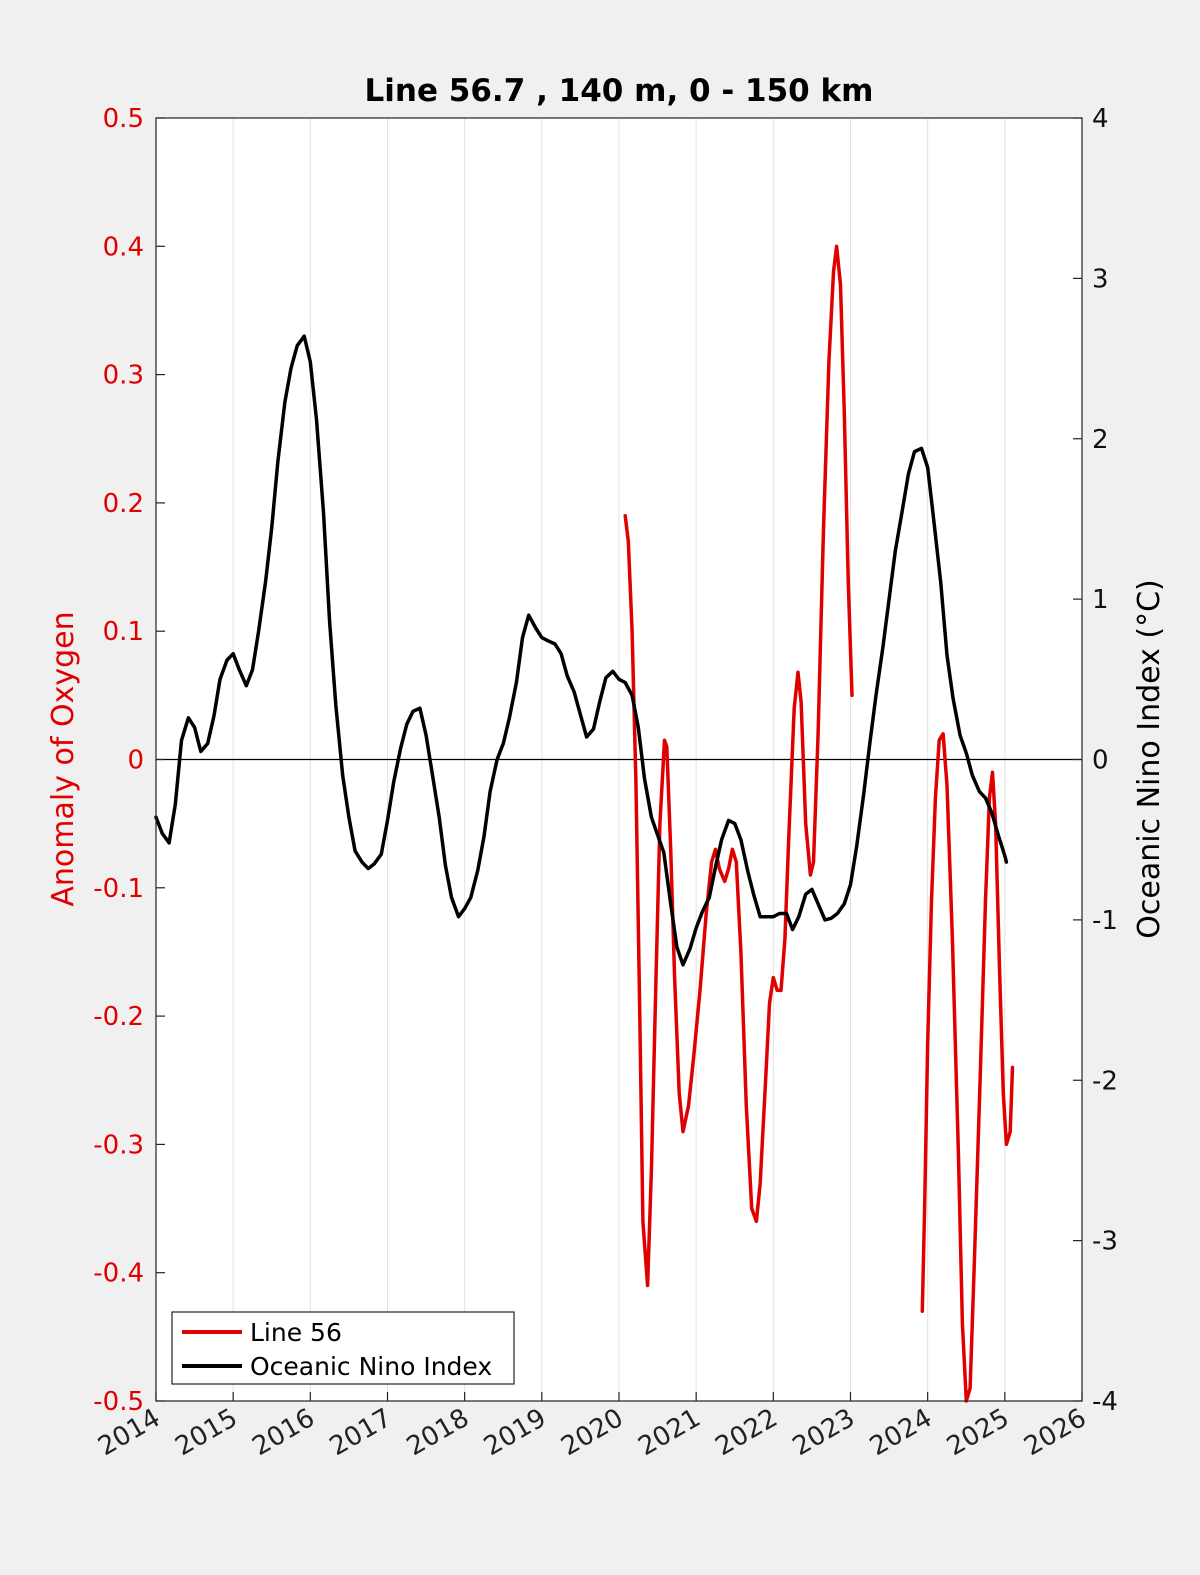 This screenshot has height=1575, width=1200. I want to click on y-left-tick-label: -0.1, so click(118, 889).